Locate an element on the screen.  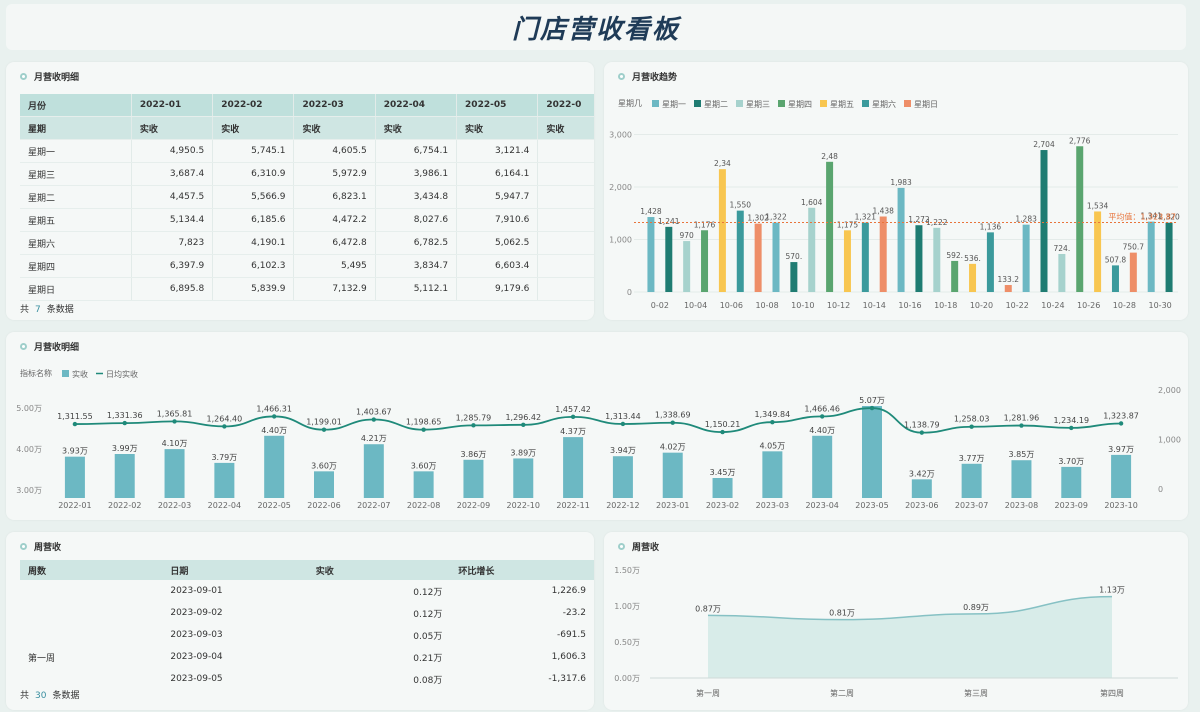
table-row: 星期日 6,895.8 5,839.9 7,132.9 5,112.1 9,179.6 is located at coordinates (307, 289).